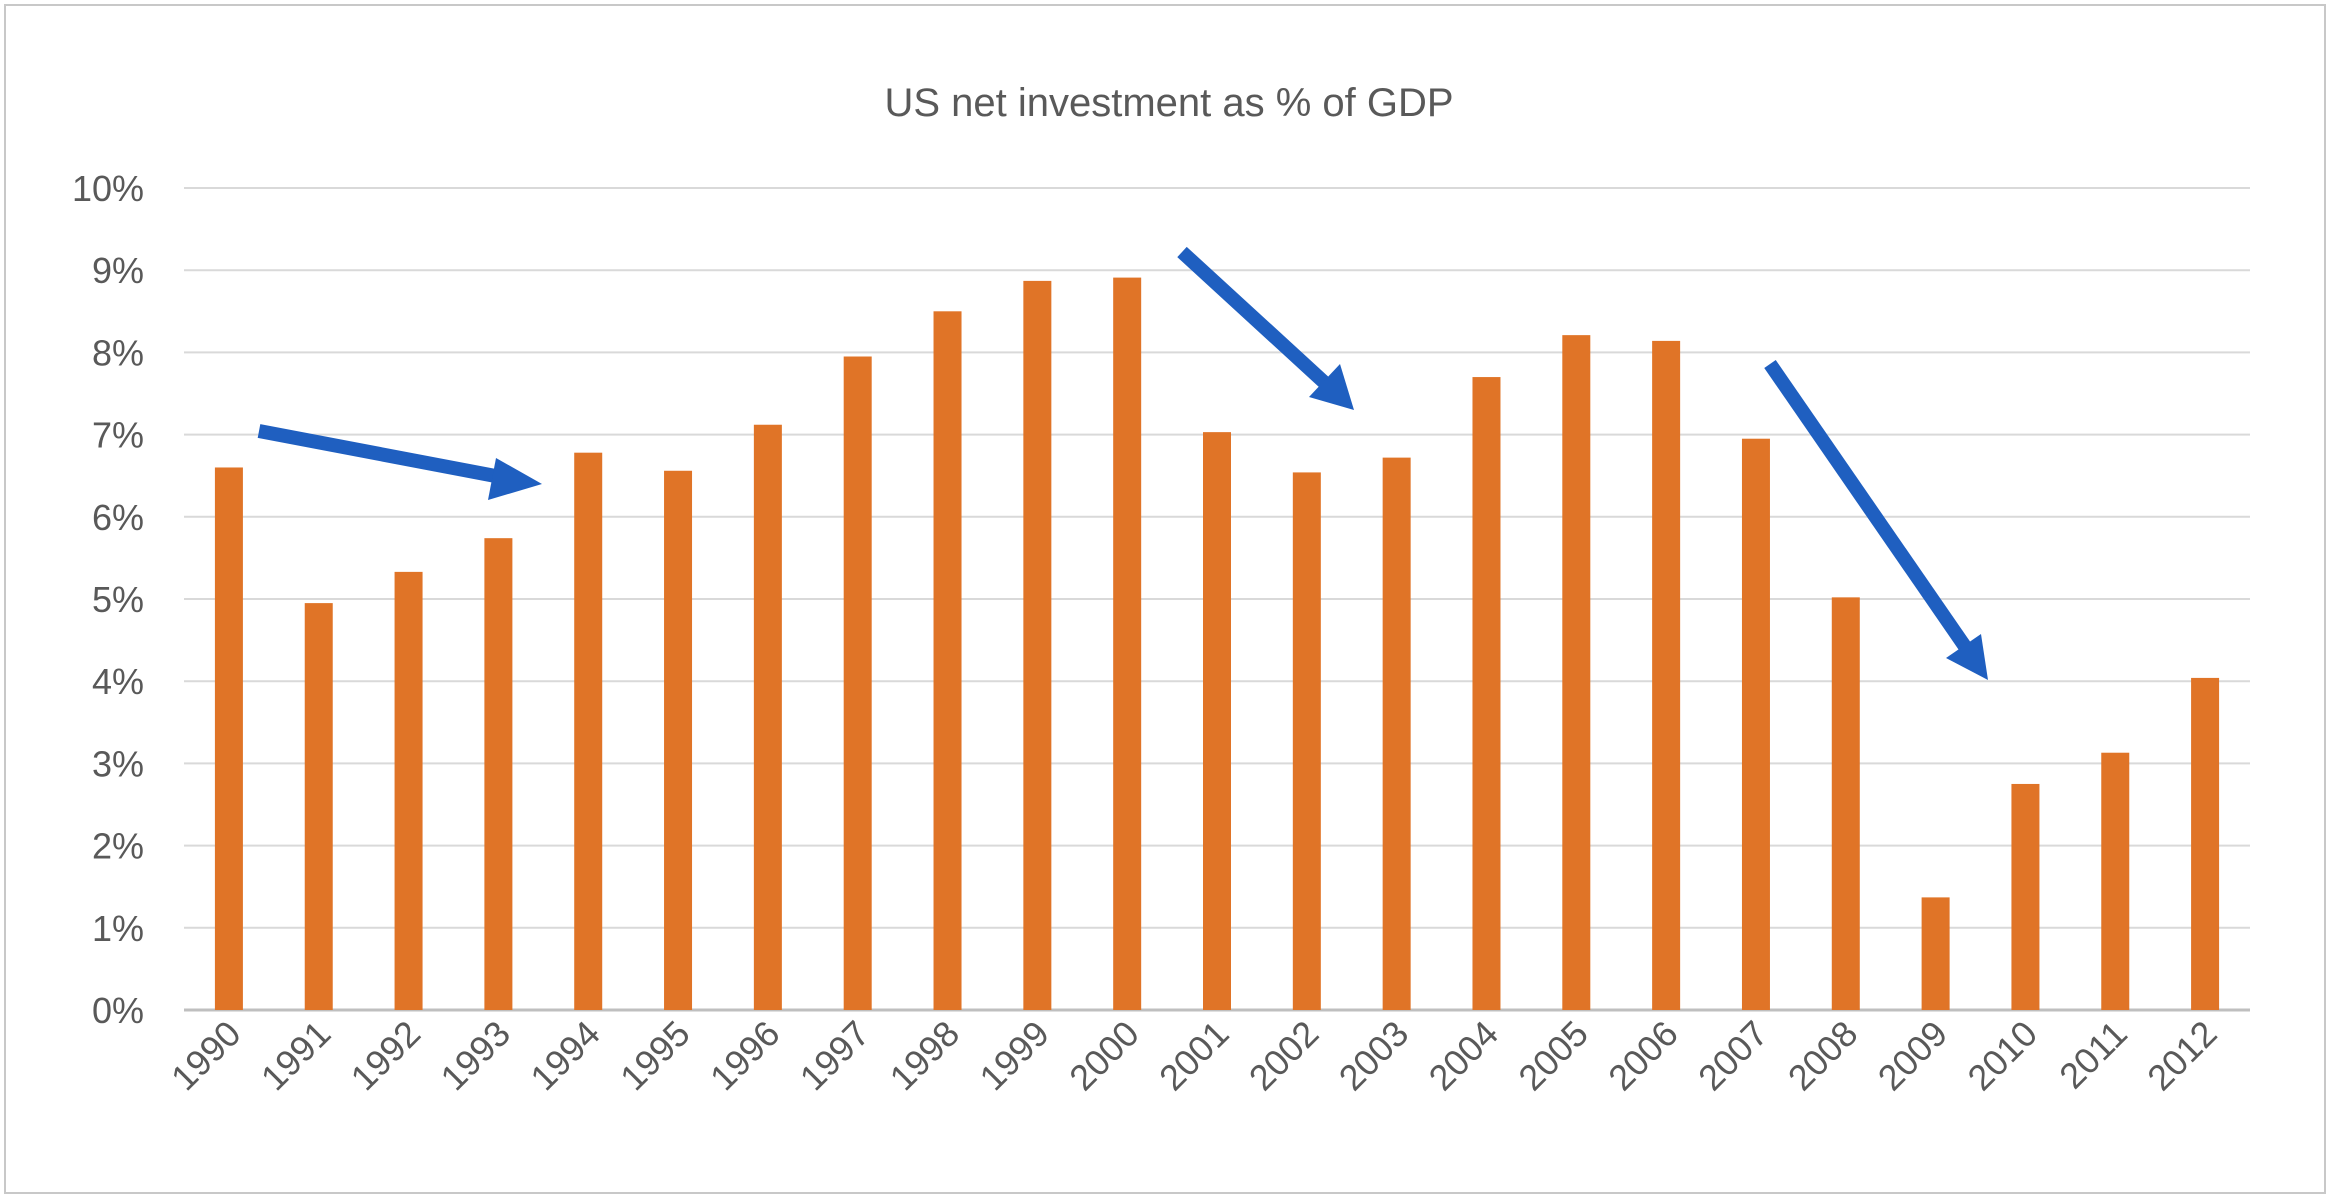 This screenshot has height=1200, width=2332. What do you see at coordinates (386, 1056) in the screenshot?
I see `x-tick-label: 1992` at bounding box center [386, 1056].